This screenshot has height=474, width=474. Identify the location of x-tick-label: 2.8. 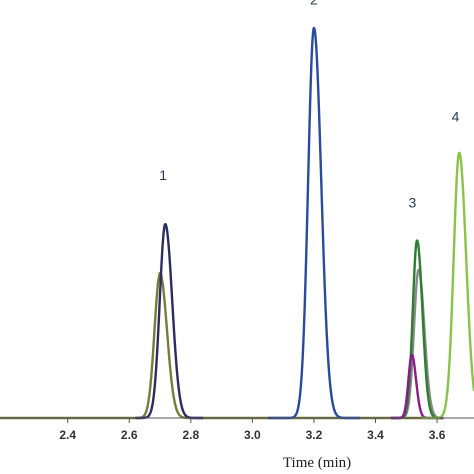
(190, 435).